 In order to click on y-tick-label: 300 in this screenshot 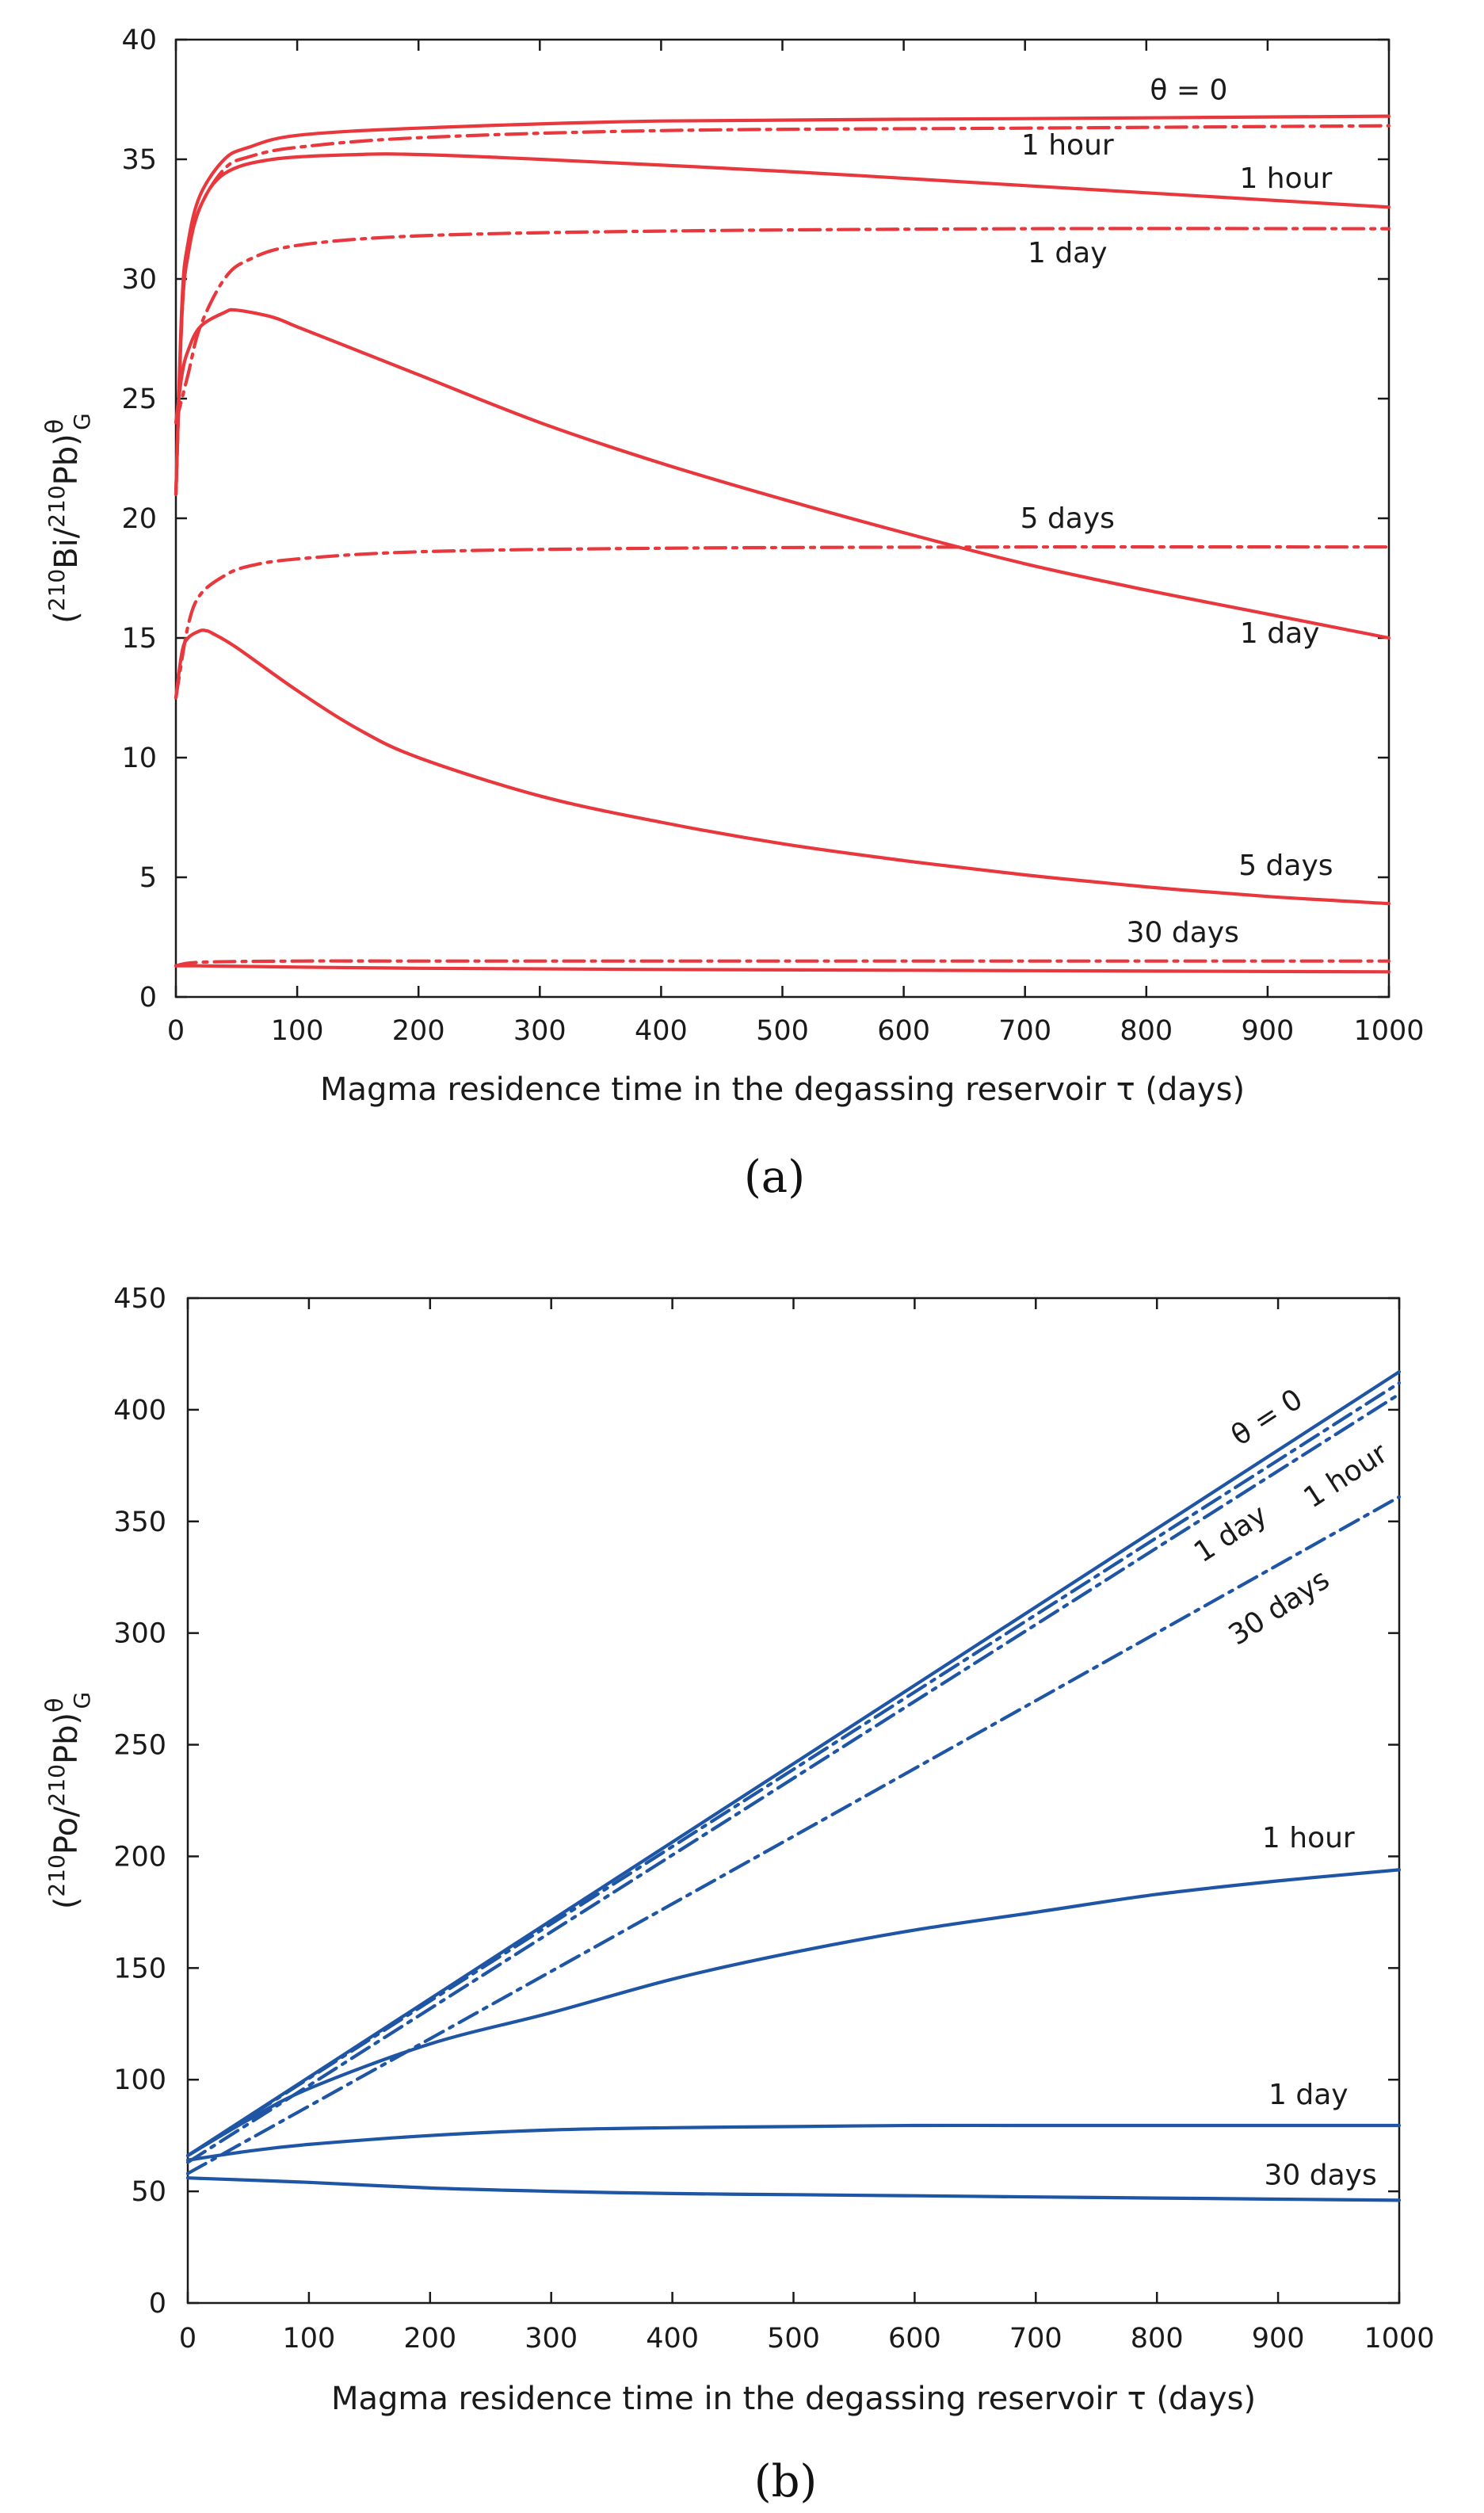, I will do `click(139, 1634)`.